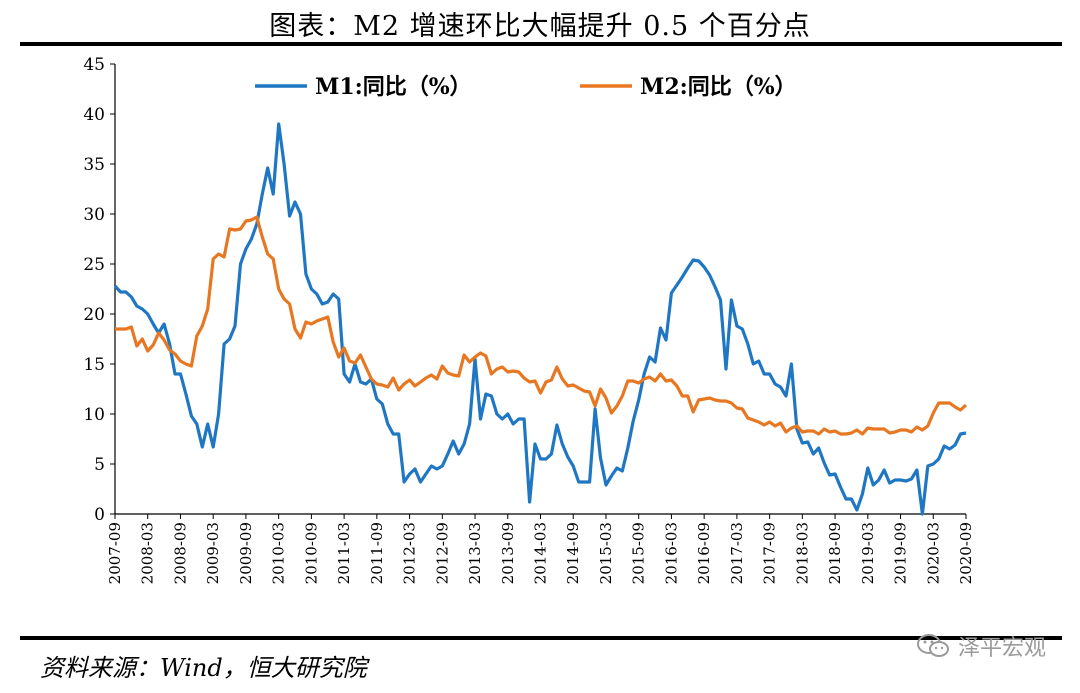 The height and width of the screenshot is (693, 1080). What do you see at coordinates (393, 87) in the screenshot?
I see `legend-label-m1: M1:同比（%）` at bounding box center [393, 87].